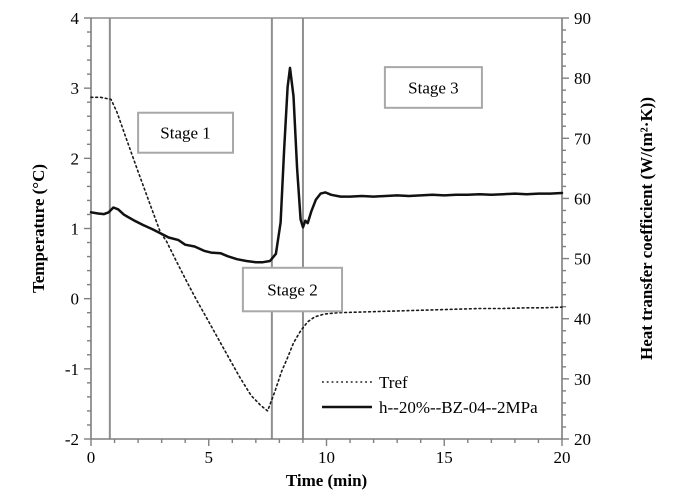  Describe the element at coordinates (582, 138) in the screenshot. I see `y-right-tick-label: 70` at that location.